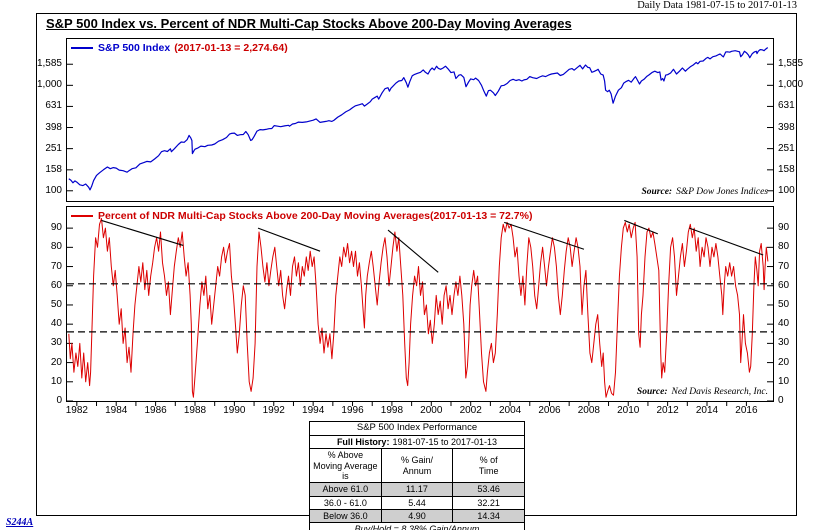 The height and width of the screenshot is (530, 830). I want to click on sp500-legend-value: (2017-01-13 = 2,274.64), so click(231, 48).